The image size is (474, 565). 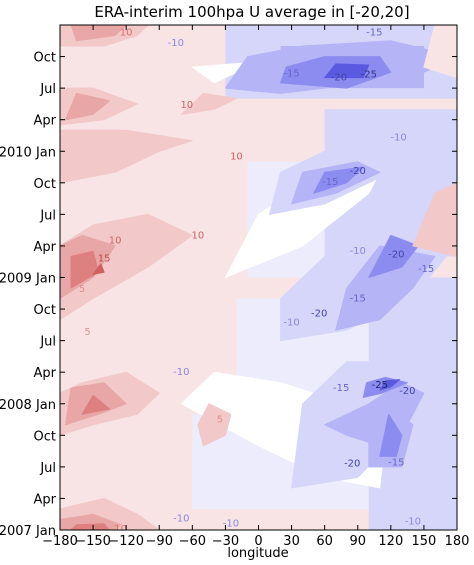 What do you see at coordinates (28, 531) in the screenshot?
I see `y-tick-label: 2007 Jan` at bounding box center [28, 531].